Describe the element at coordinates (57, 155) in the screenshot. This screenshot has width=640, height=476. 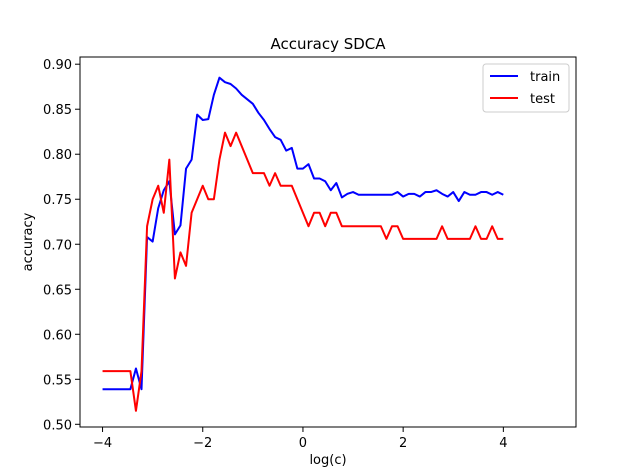
I see `y-tick-label: 0.80` at that location.